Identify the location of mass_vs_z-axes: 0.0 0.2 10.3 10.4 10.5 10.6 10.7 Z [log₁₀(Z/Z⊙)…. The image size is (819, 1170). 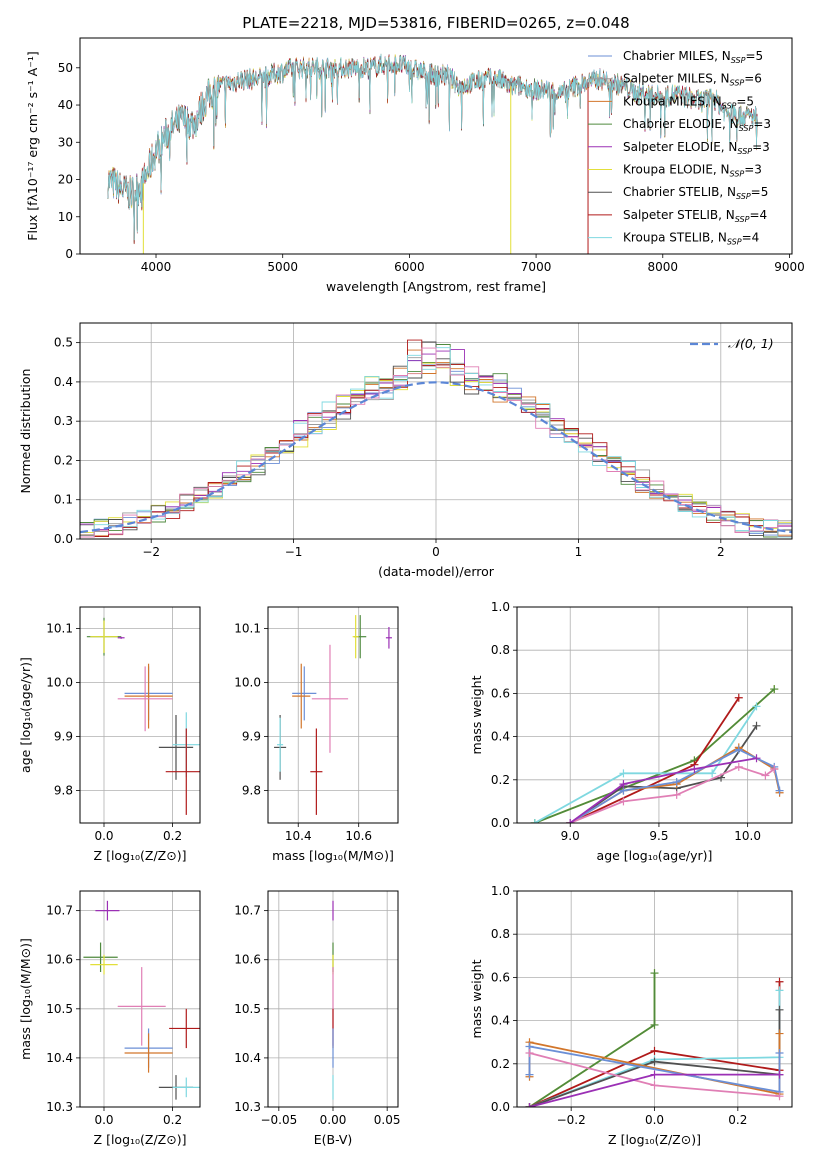
(109, 1018).